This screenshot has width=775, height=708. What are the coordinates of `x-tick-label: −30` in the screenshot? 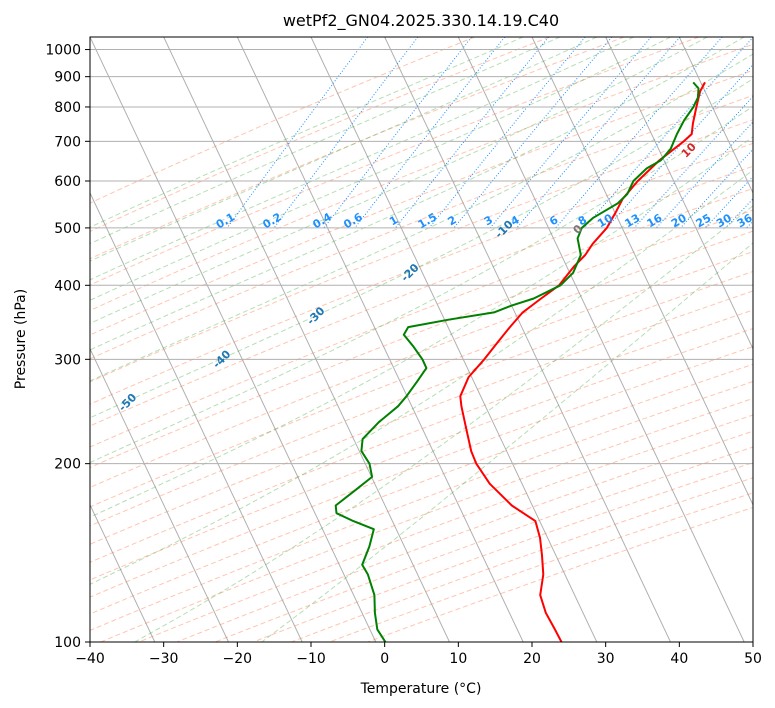 It's located at (164, 659).